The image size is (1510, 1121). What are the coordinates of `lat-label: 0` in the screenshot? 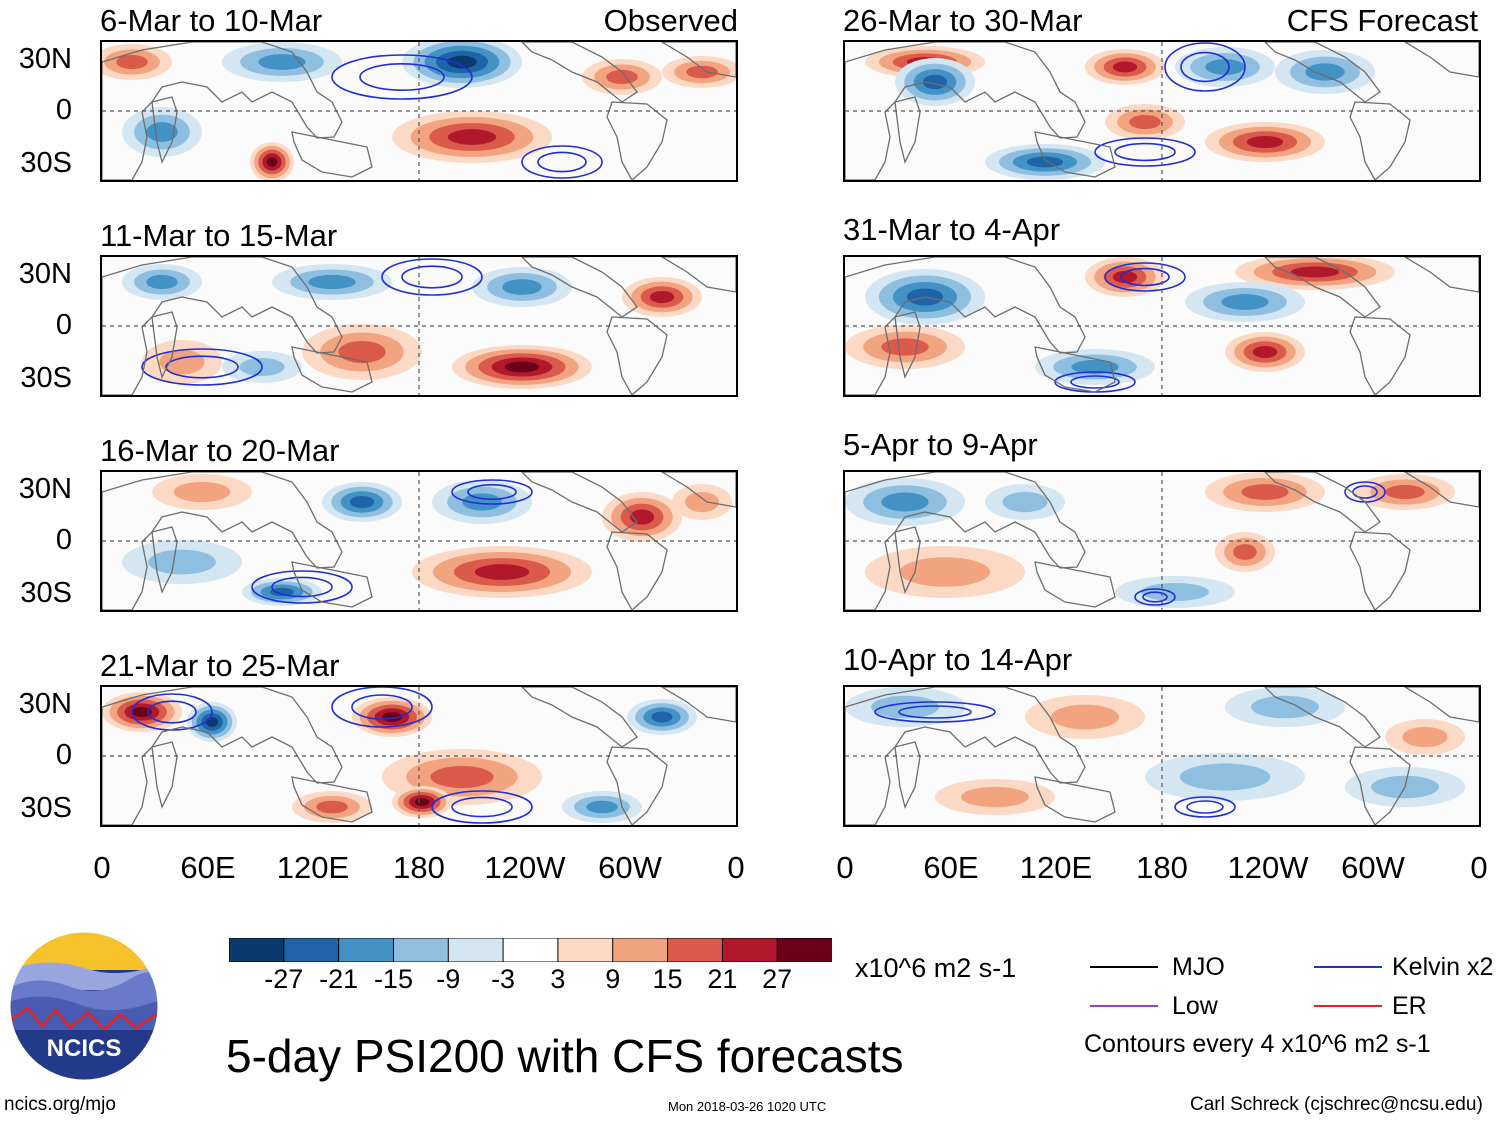 It's located at (63, 325).